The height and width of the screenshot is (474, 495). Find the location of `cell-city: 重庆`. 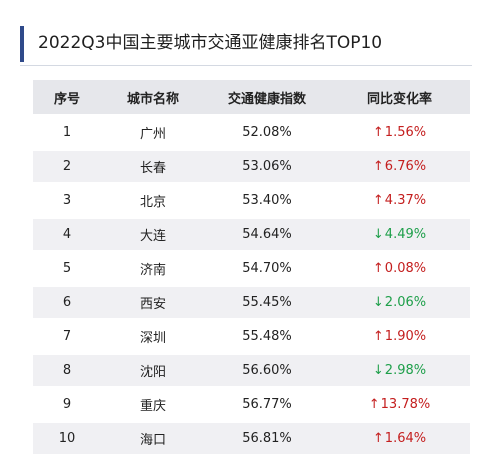

cell-city: 重庆 is located at coordinates (153, 406).